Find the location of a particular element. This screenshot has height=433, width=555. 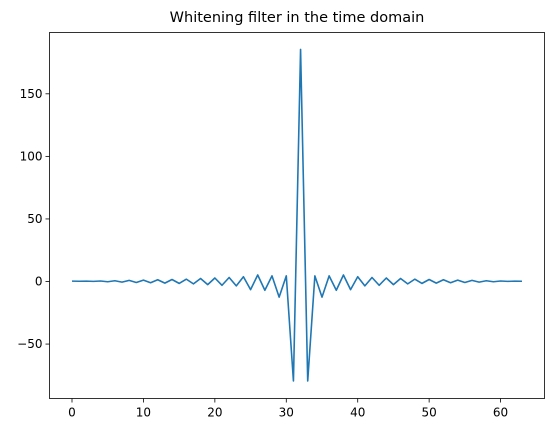

x-tick-label: 10 is located at coordinates (143, 413).